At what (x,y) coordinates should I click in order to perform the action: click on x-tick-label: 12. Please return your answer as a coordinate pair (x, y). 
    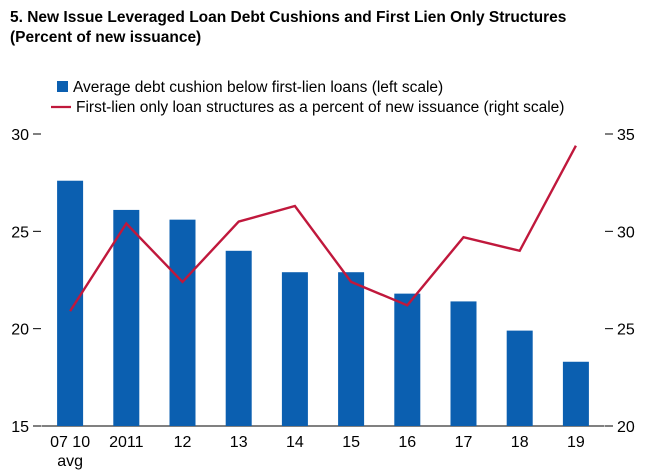
    Looking at the image, I should click on (183, 442).